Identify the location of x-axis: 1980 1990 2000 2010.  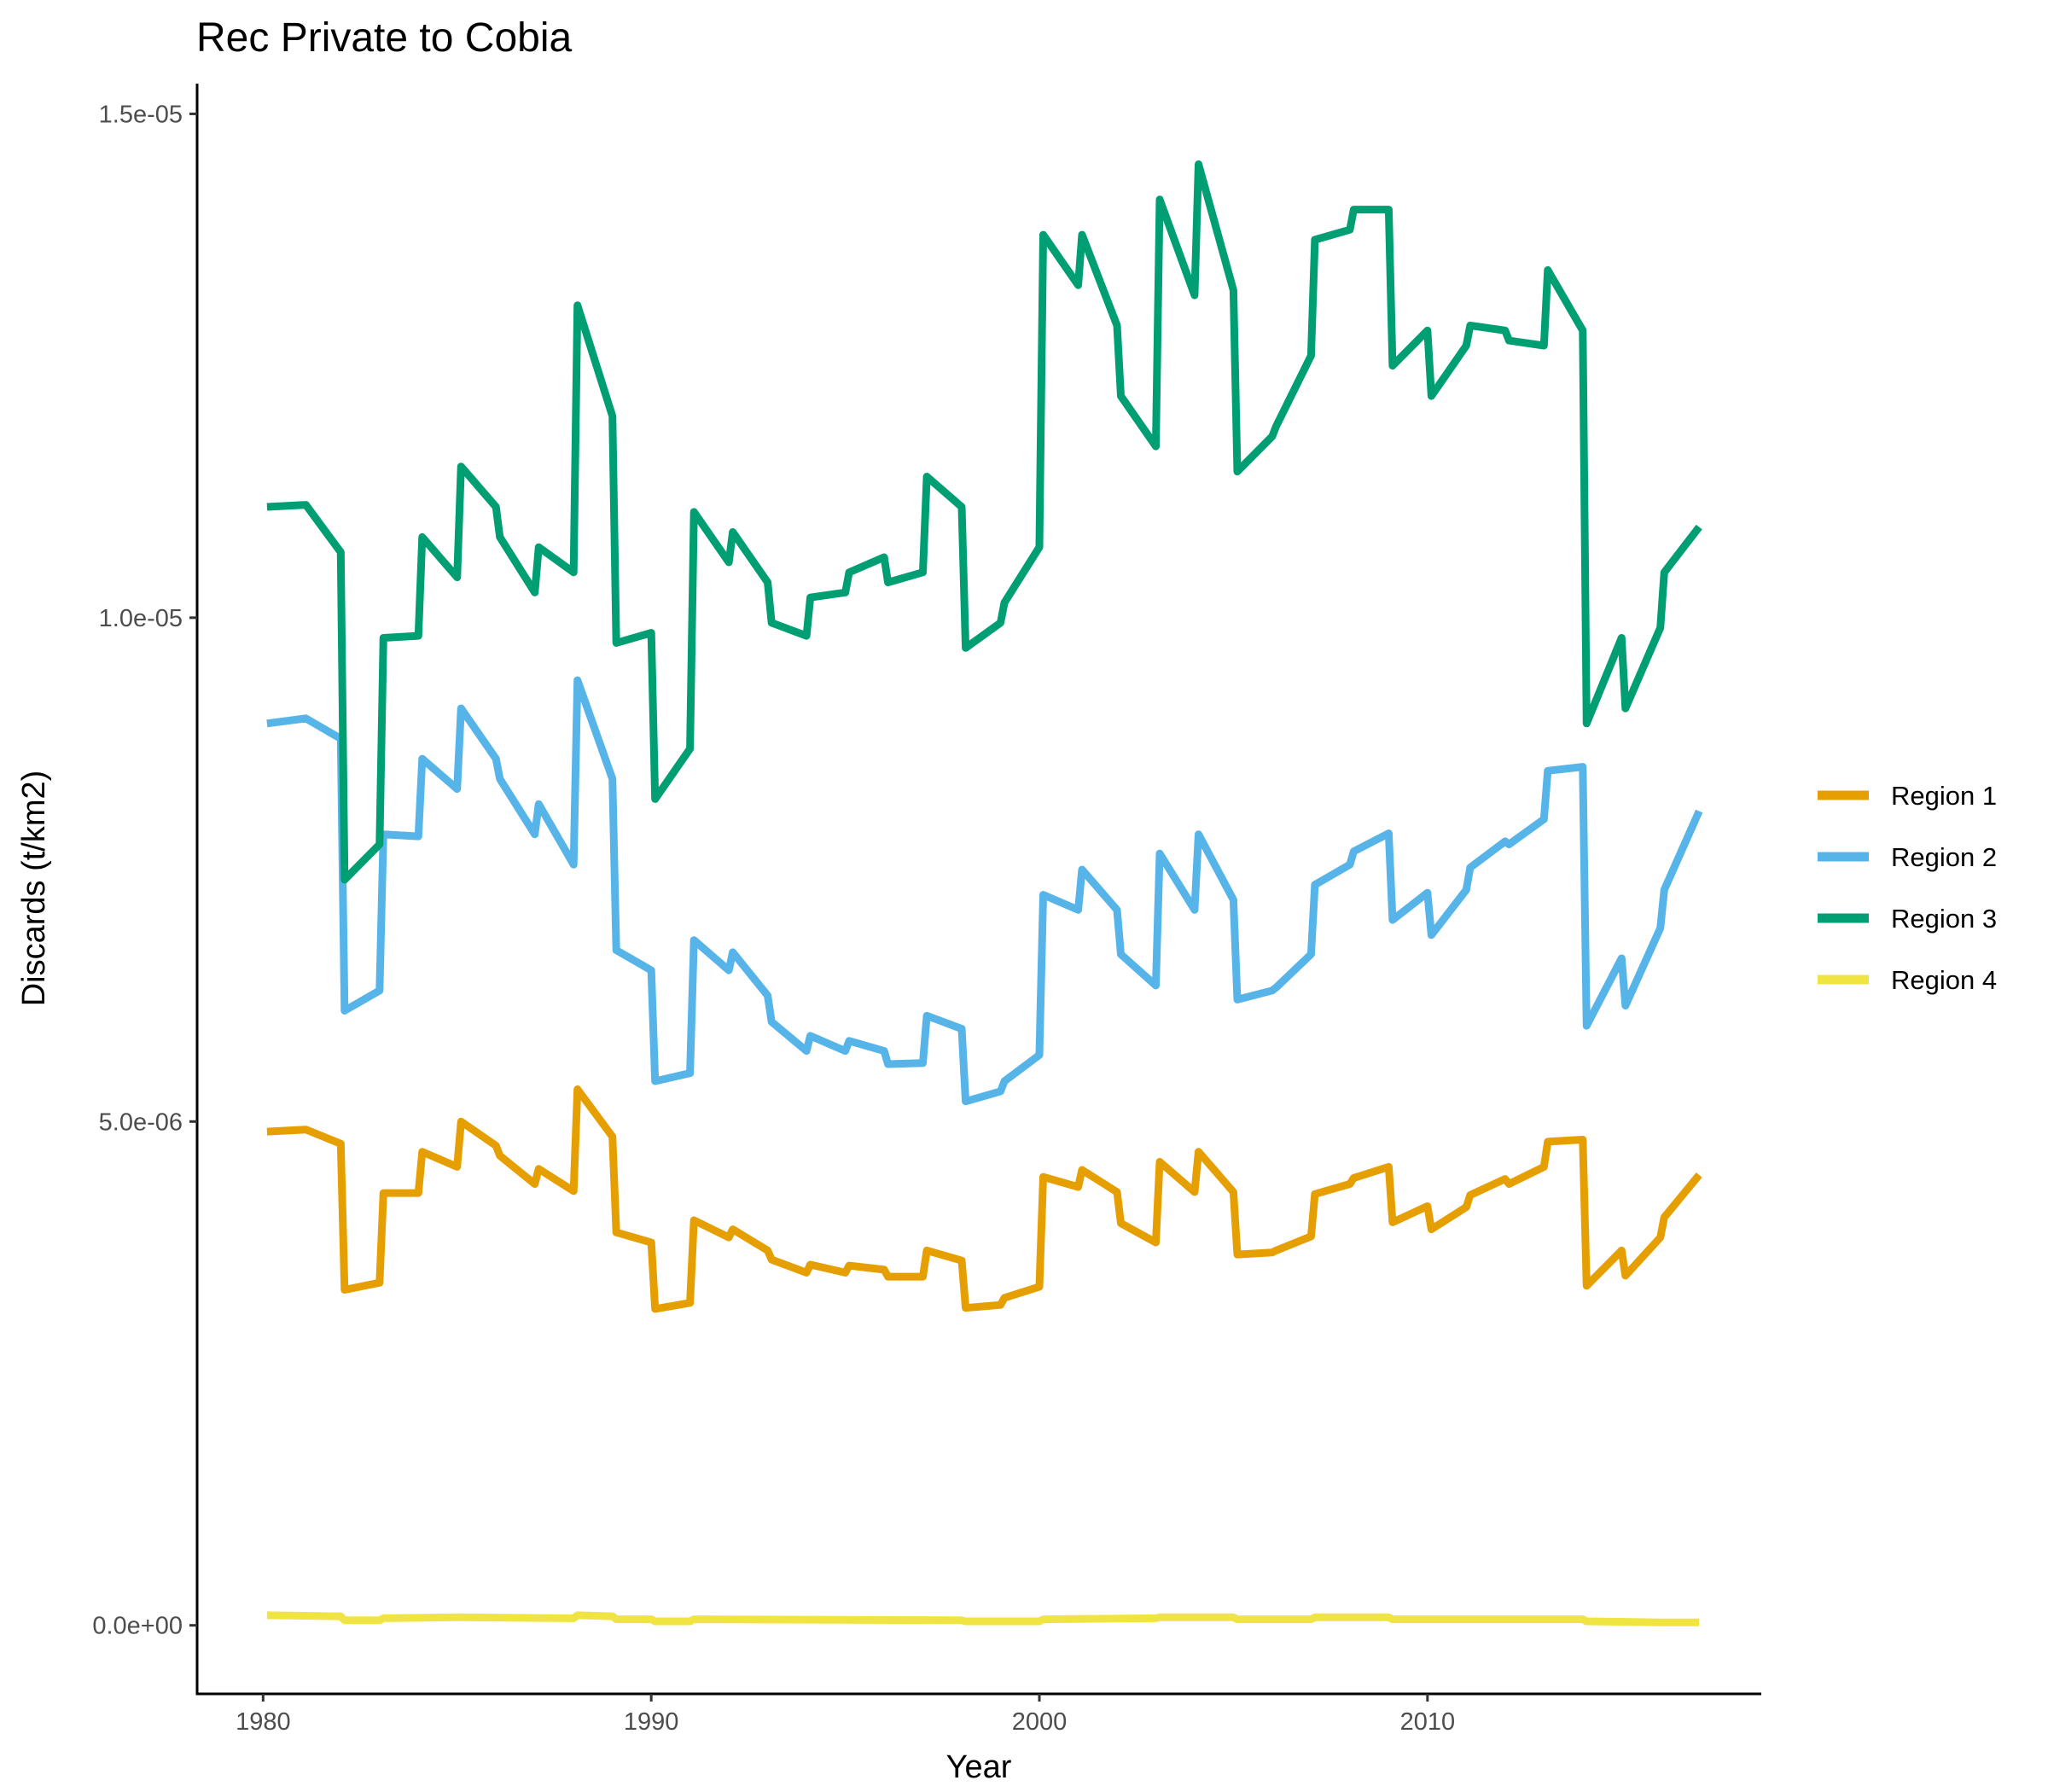
(845, 1715).